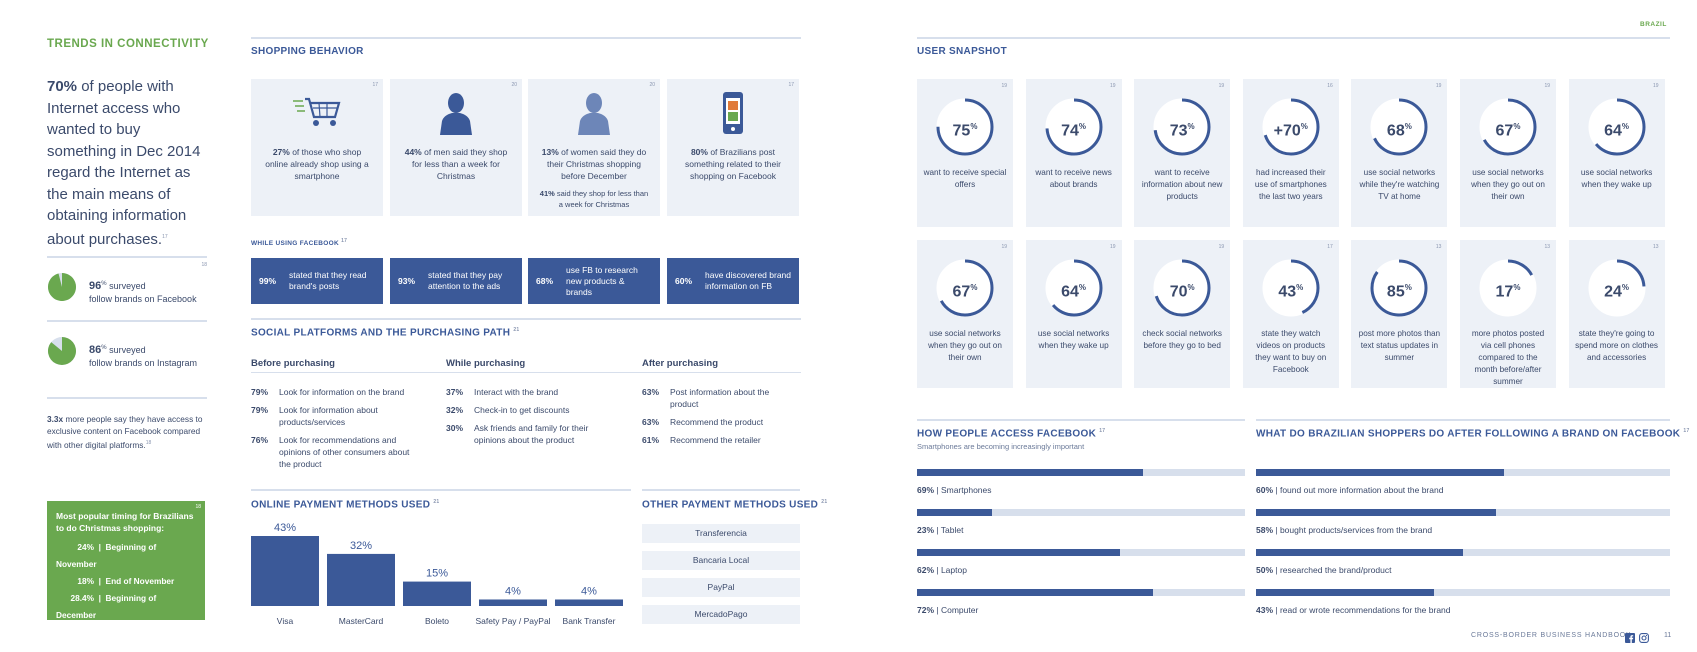 The height and width of the screenshot is (652, 1697). I want to click on page-number: 11, so click(1668, 635).